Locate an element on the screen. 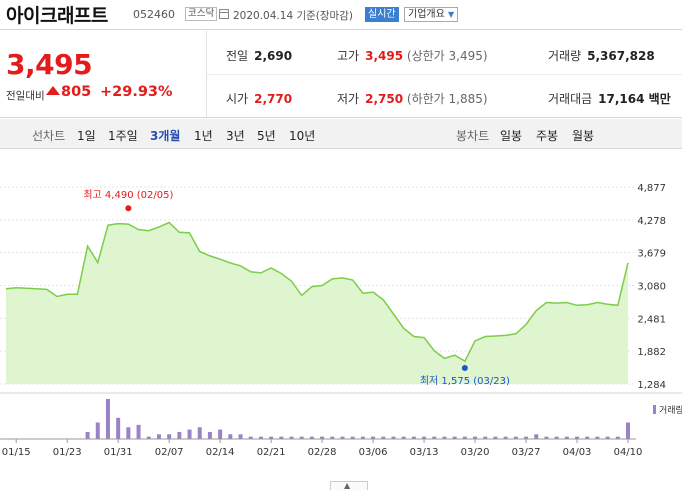 Image resolution: width=682 pixels, height=490 pixels. tab-1w: 1주일 is located at coordinates (123, 136).